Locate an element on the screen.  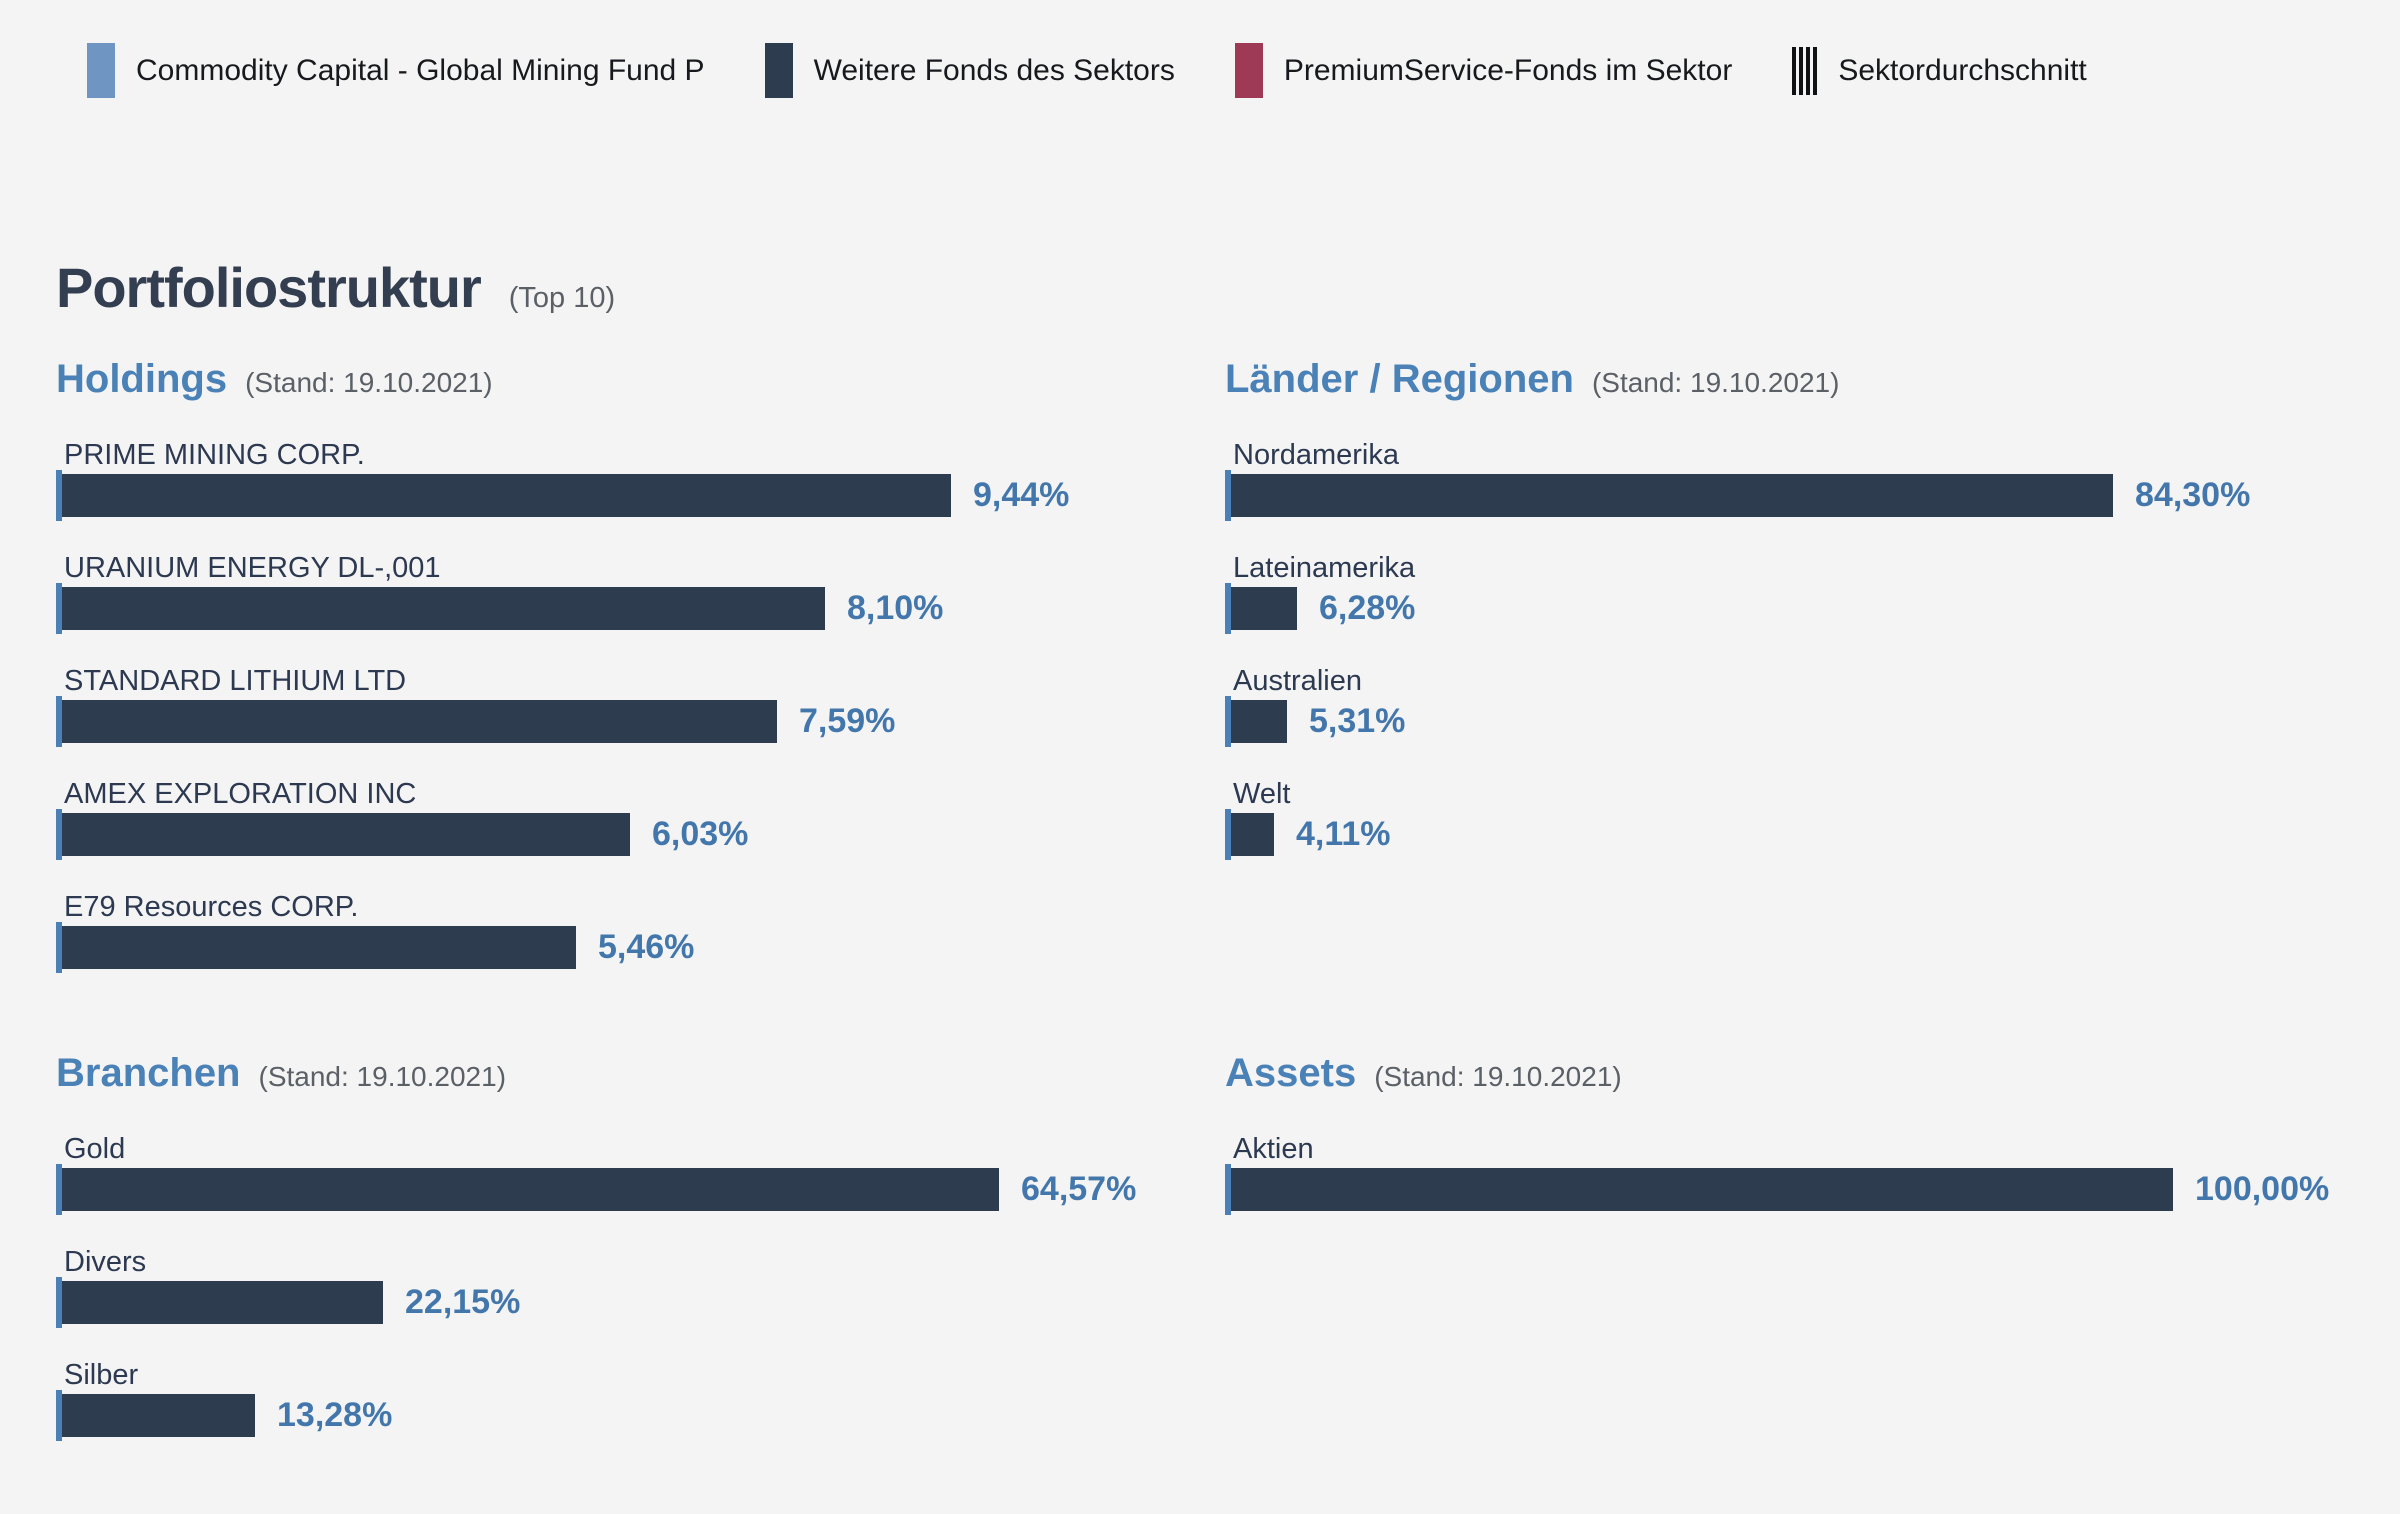
bar-label: STANDARD LITHIUM LTD is located at coordinates (235, 681).